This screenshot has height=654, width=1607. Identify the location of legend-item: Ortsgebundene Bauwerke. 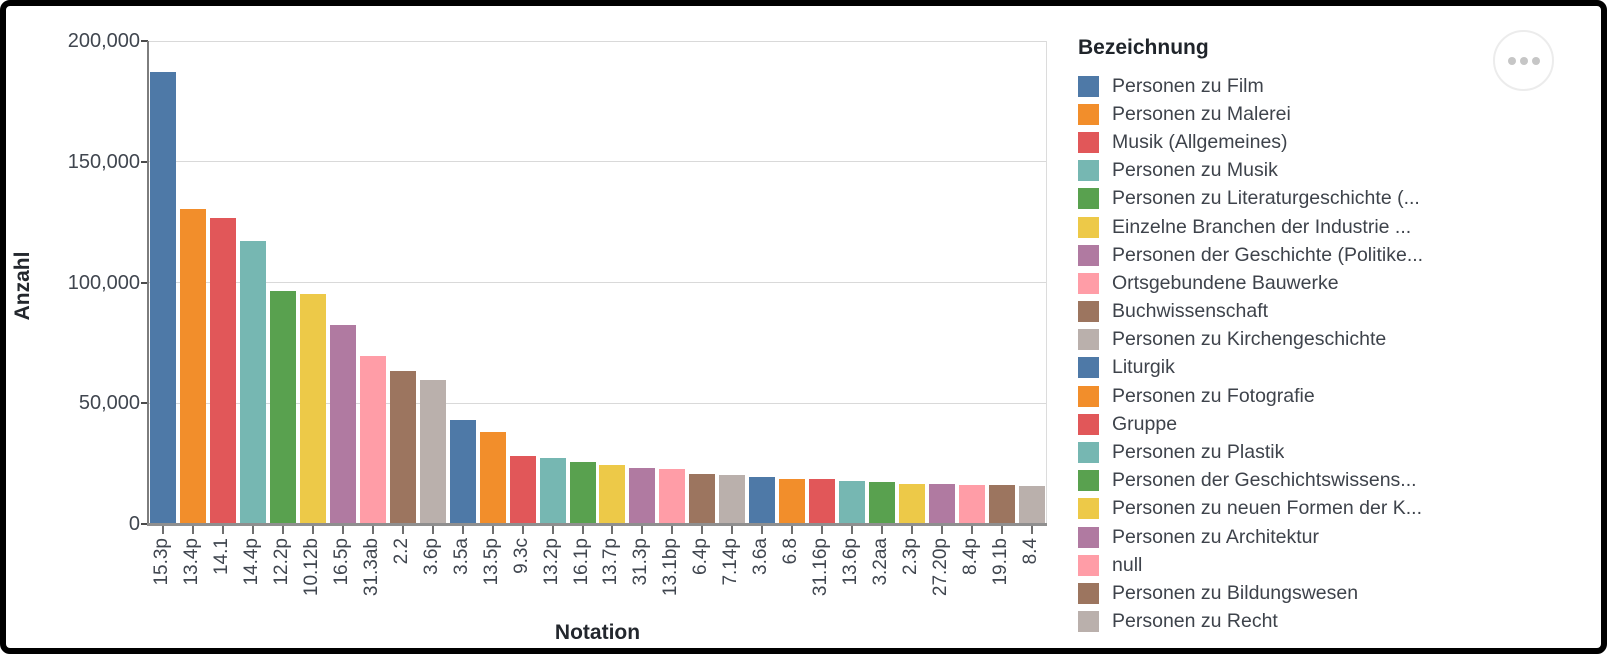
(1278, 283).